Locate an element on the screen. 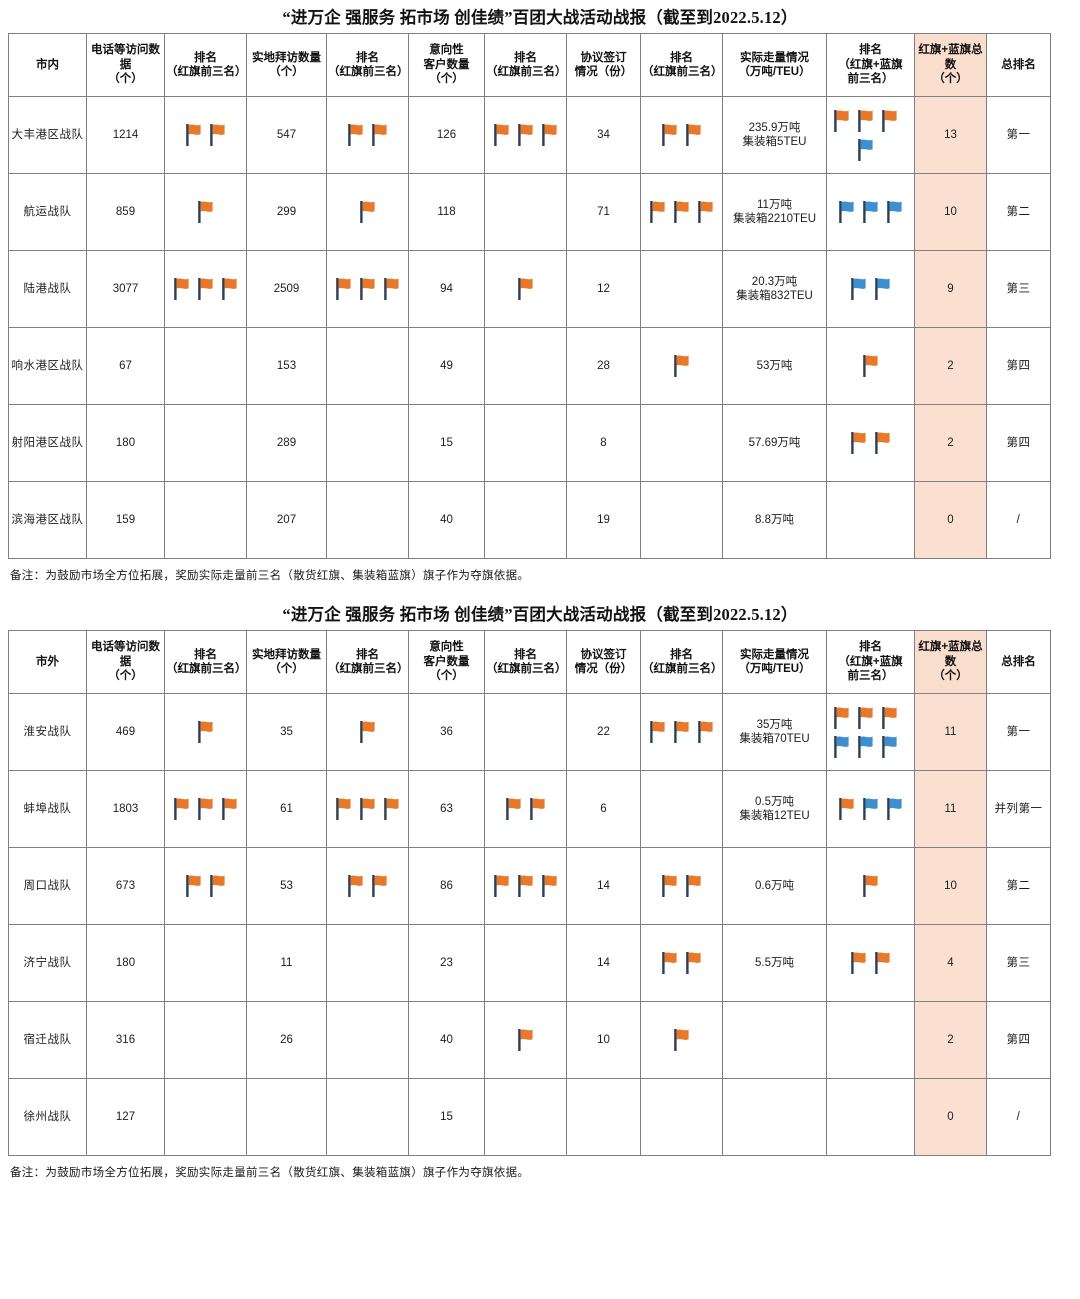  intent-value-cell: 49 is located at coordinates (446, 366).